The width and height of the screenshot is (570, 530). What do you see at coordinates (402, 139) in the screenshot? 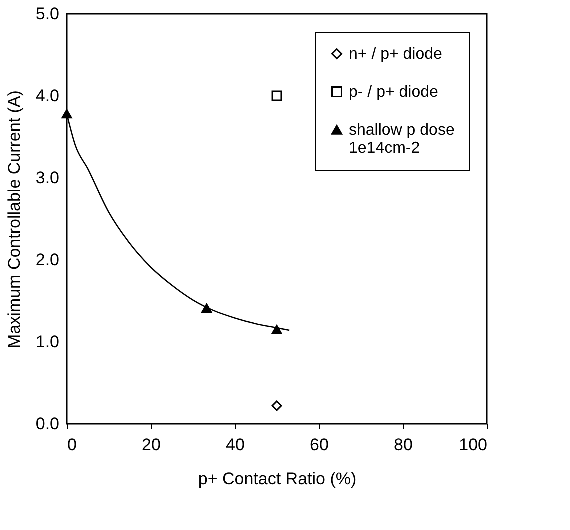
I see `legend-label: shallow p dose 1e14cm-2` at bounding box center [402, 139].